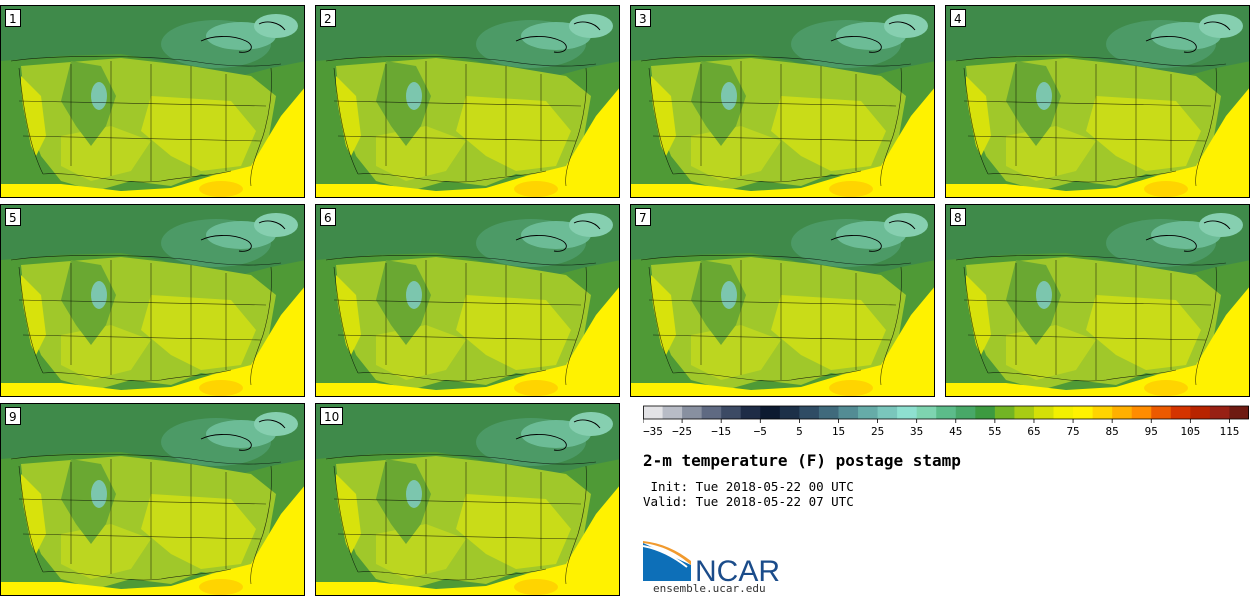 This screenshot has width=1260, height=597. Describe the element at coordinates (1033, 431) in the screenshot. I see `colorbar-tick-label: 65` at that location.